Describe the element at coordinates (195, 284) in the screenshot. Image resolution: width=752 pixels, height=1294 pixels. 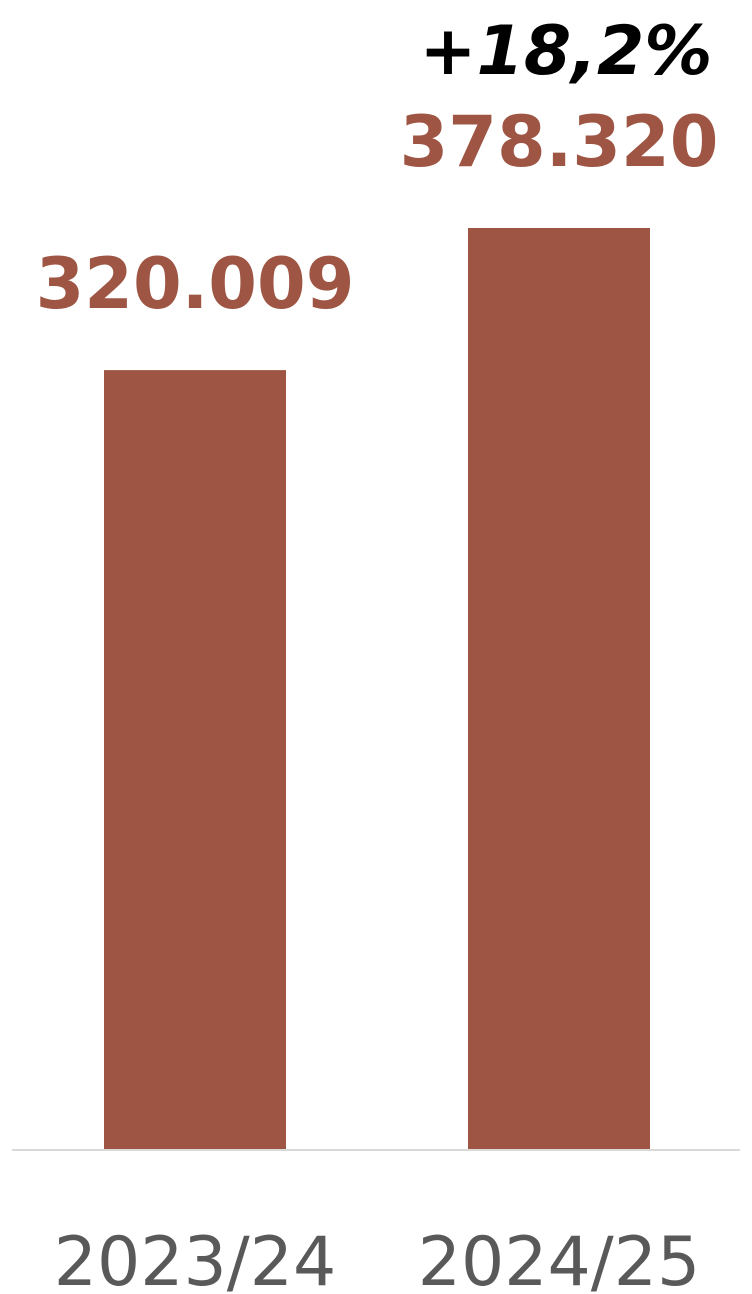
I see `data-label: 320.009` at that location.